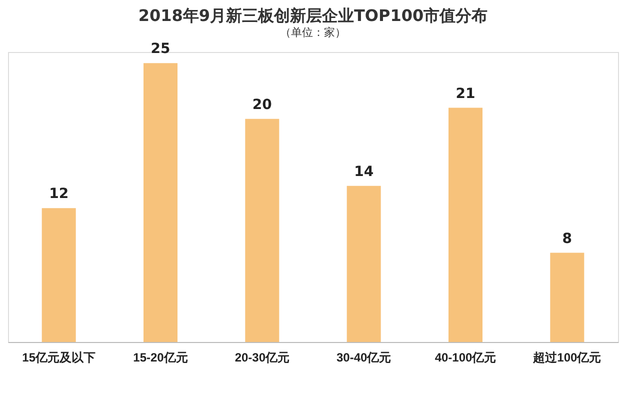  Describe the element at coordinates (160, 357) in the screenshot. I see `x-tick-label: 15-20亿元` at that location.